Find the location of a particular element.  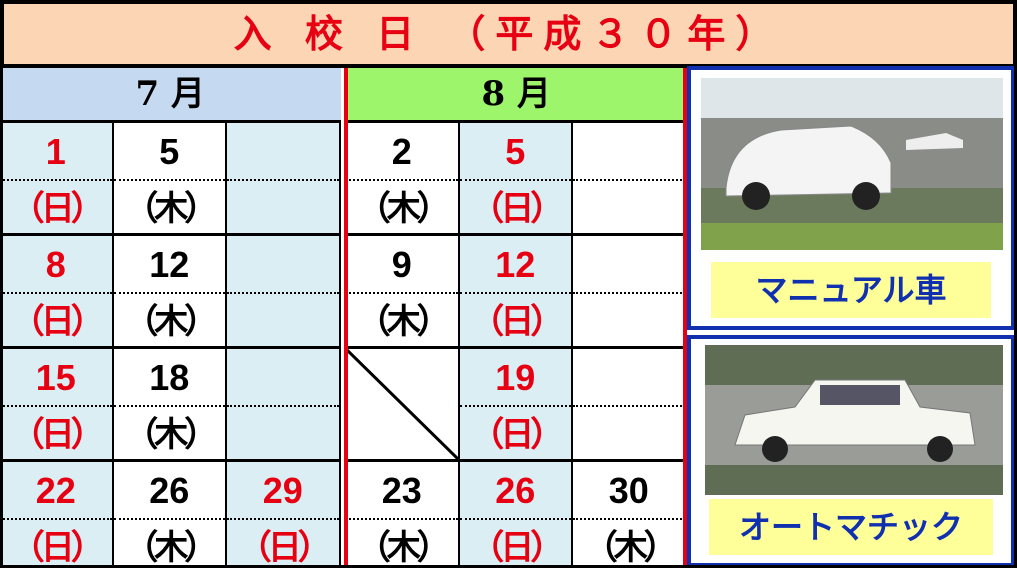

date-cell: 5 （日） is located at coordinates (516, 179).